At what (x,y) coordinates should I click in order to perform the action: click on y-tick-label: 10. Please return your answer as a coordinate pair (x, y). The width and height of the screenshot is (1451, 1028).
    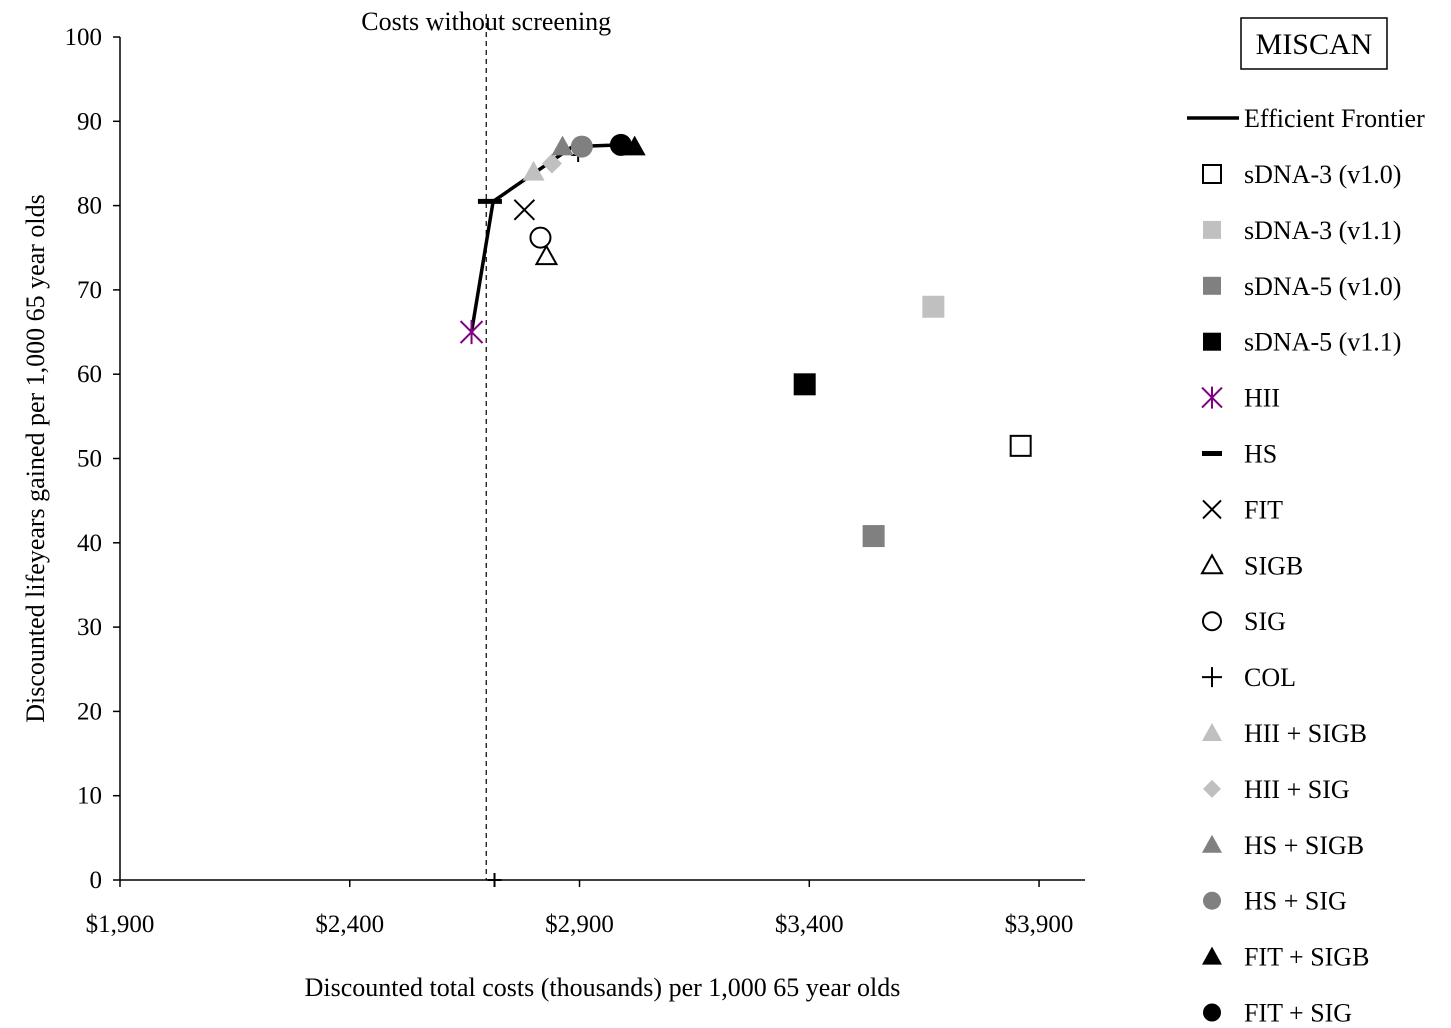
    Looking at the image, I should click on (89, 796).